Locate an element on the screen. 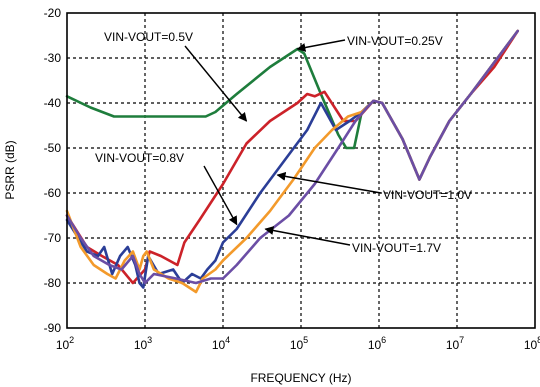  annotation-label: VIN-VOUT=0.5V is located at coordinates (148, 37).